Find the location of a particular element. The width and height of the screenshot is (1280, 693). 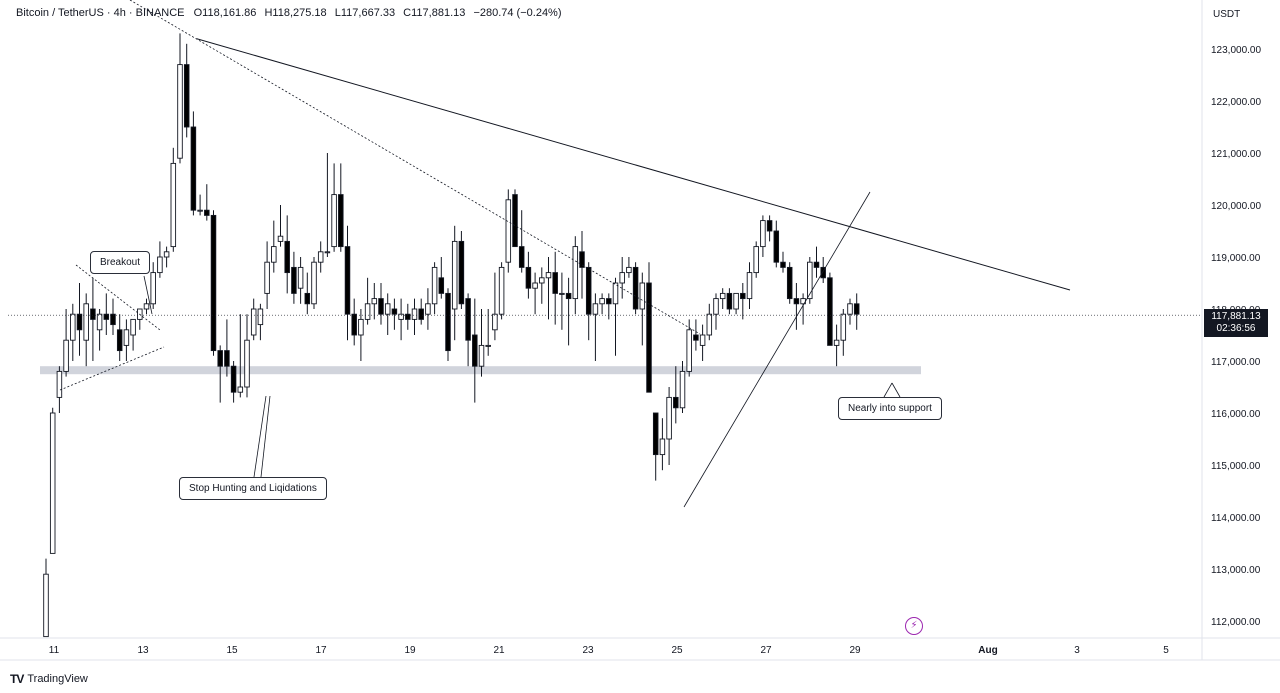

lightning-bolt-icon: ⚡ is located at coordinates (914, 626).